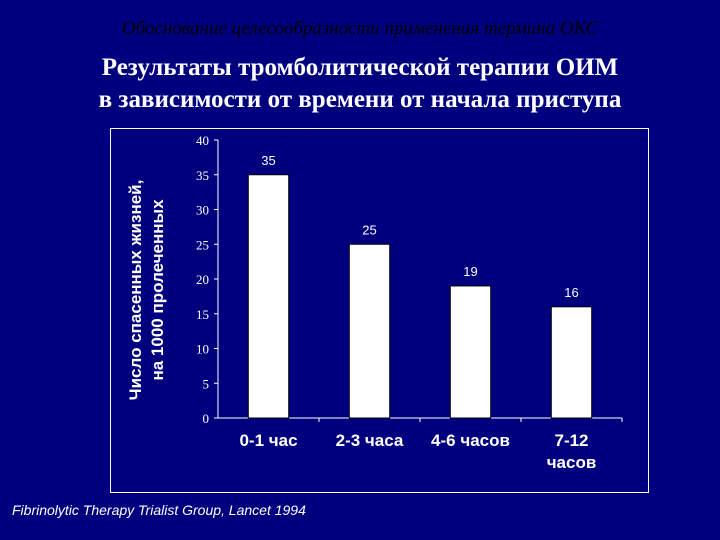 This screenshot has width=720, height=540. What do you see at coordinates (369, 229) in the screenshot?
I see `data-label: 25` at bounding box center [369, 229].